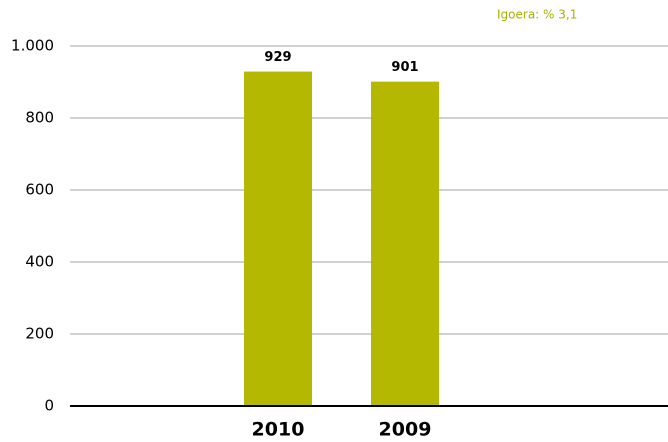 Image resolution: width=668 pixels, height=442 pixels. What do you see at coordinates (405, 430) in the screenshot?
I see `x-tick-label: 2009` at bounding box center [405, 430].